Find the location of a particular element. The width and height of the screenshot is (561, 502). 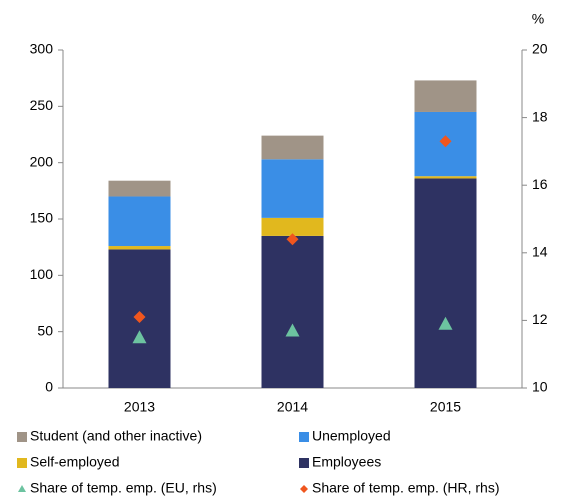

y2-tick-label: 16 is located at coordinates (540, 184).